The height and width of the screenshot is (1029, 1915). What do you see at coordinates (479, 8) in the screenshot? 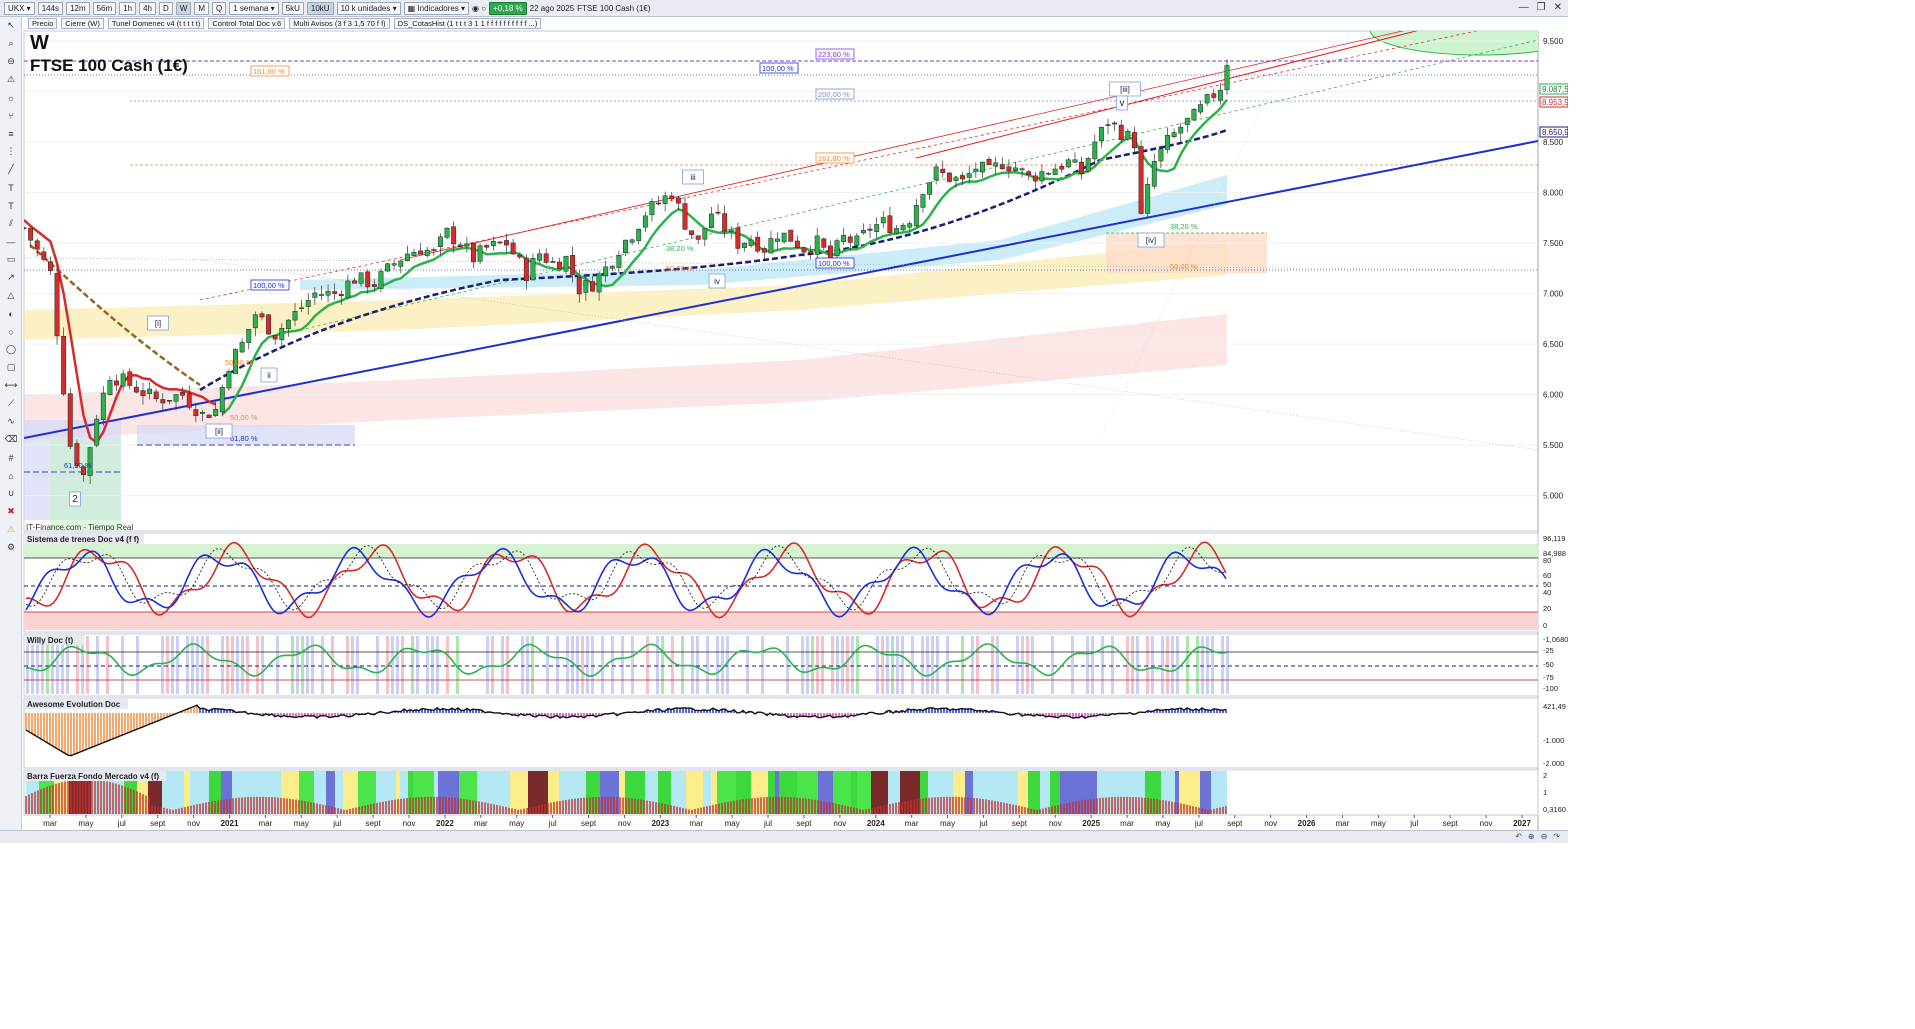
I see `record-icon: ◉ ○` at bounding box center [479, 8].